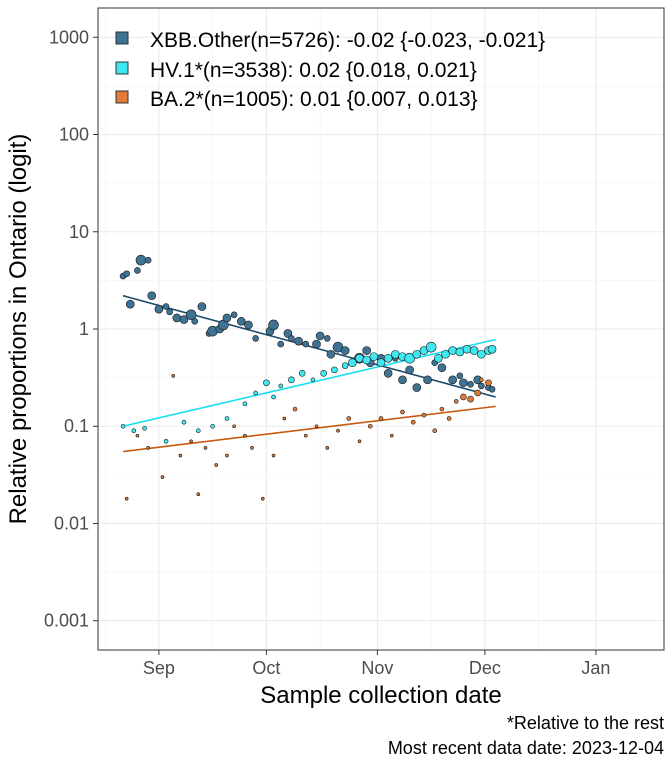 The height and width of the screenshot is (768, 672). Describe the element at coordinates (69, 37) in the screenshot. I see `y-tick-label: 1000` at that location.